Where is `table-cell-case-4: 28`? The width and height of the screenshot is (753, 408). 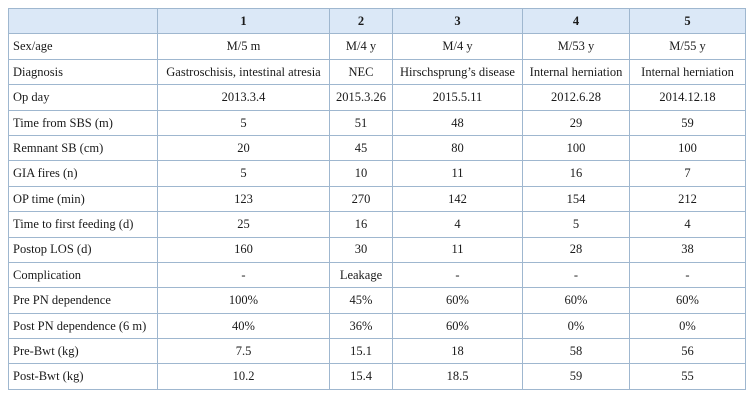
table-cell-case-4: 28 is located at coordinates (576, 249).